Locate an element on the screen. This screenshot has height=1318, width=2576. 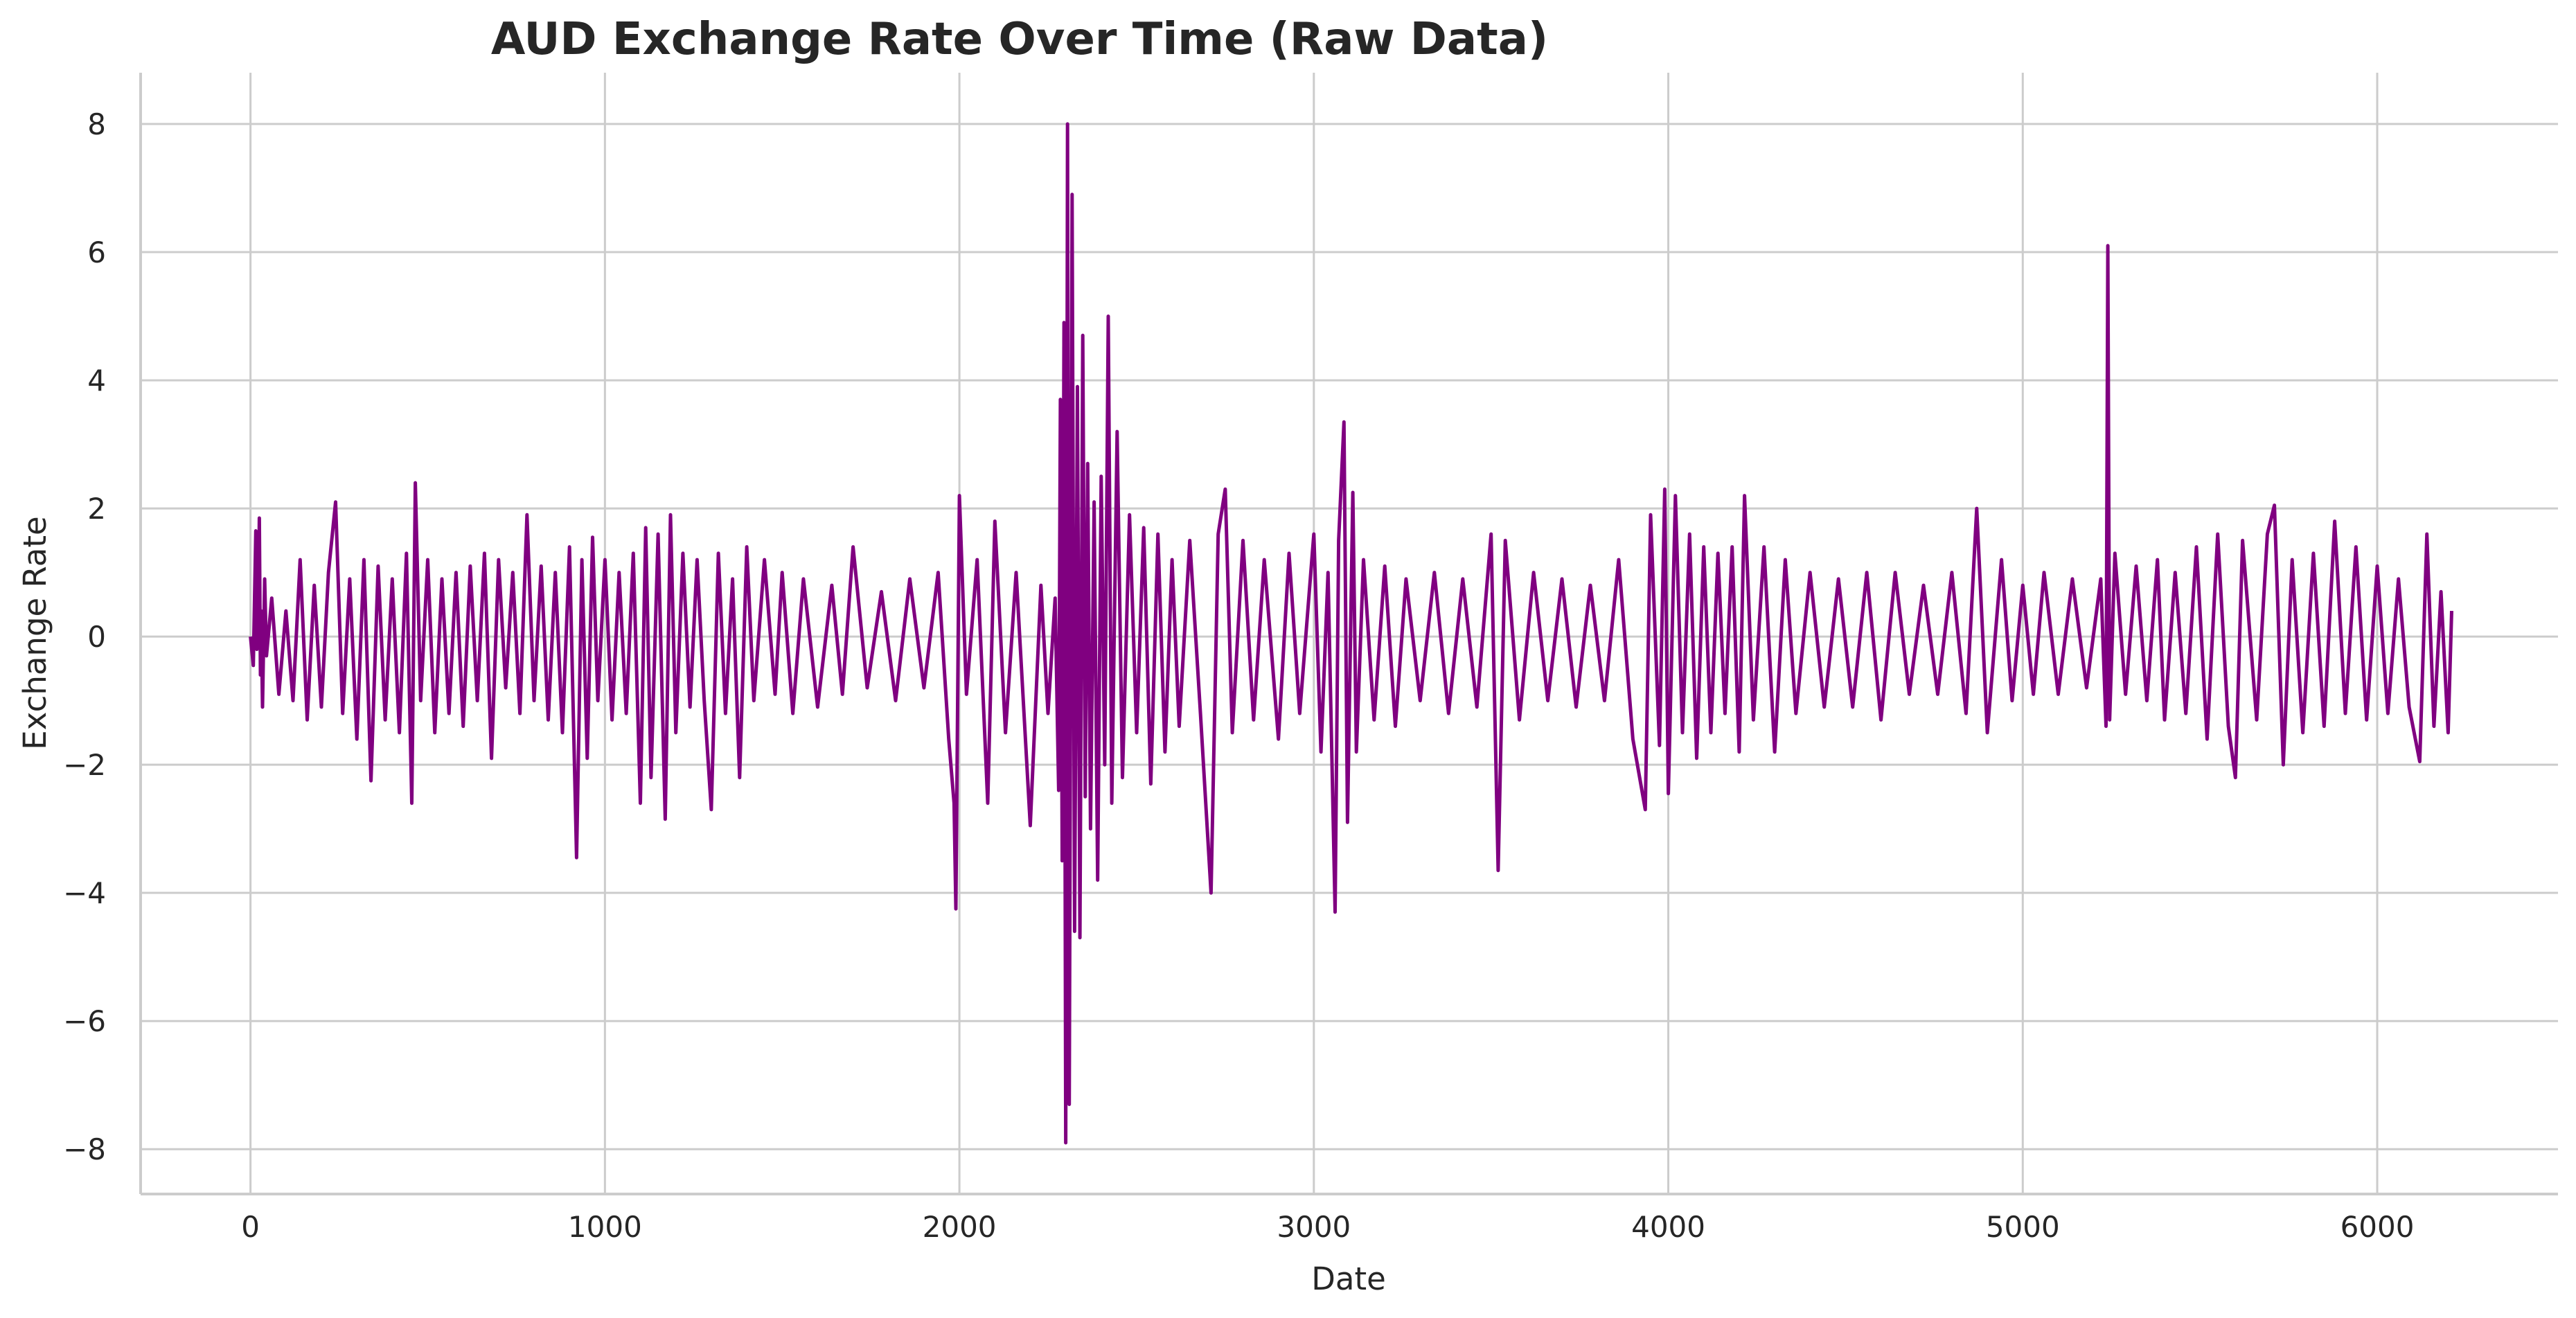
x-tick-label: 3000 is located at coordinates (1314, 1227).